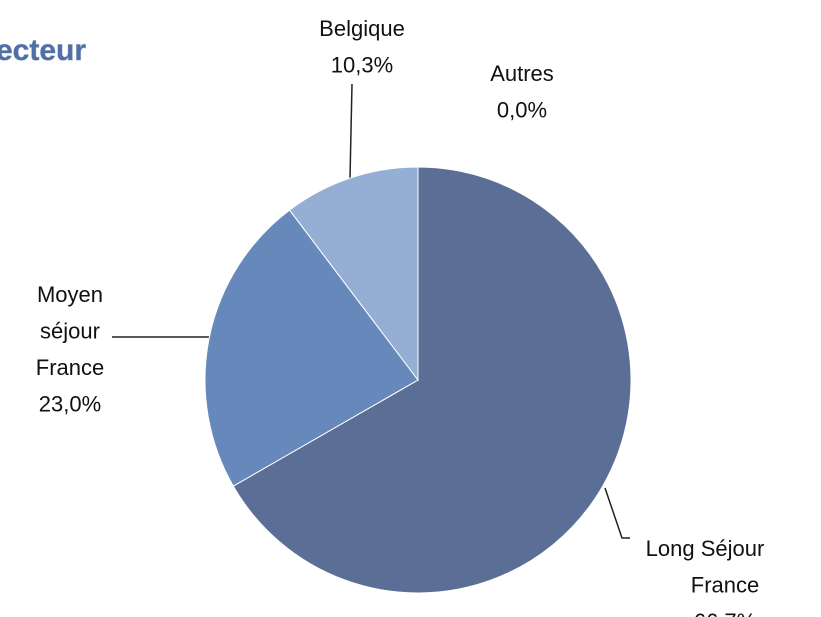 The height and width of the screenshot is (617, 821). Describe the element at coordinates (522, 73) in the screenshot. I see `slice-label: Autres` at that location.